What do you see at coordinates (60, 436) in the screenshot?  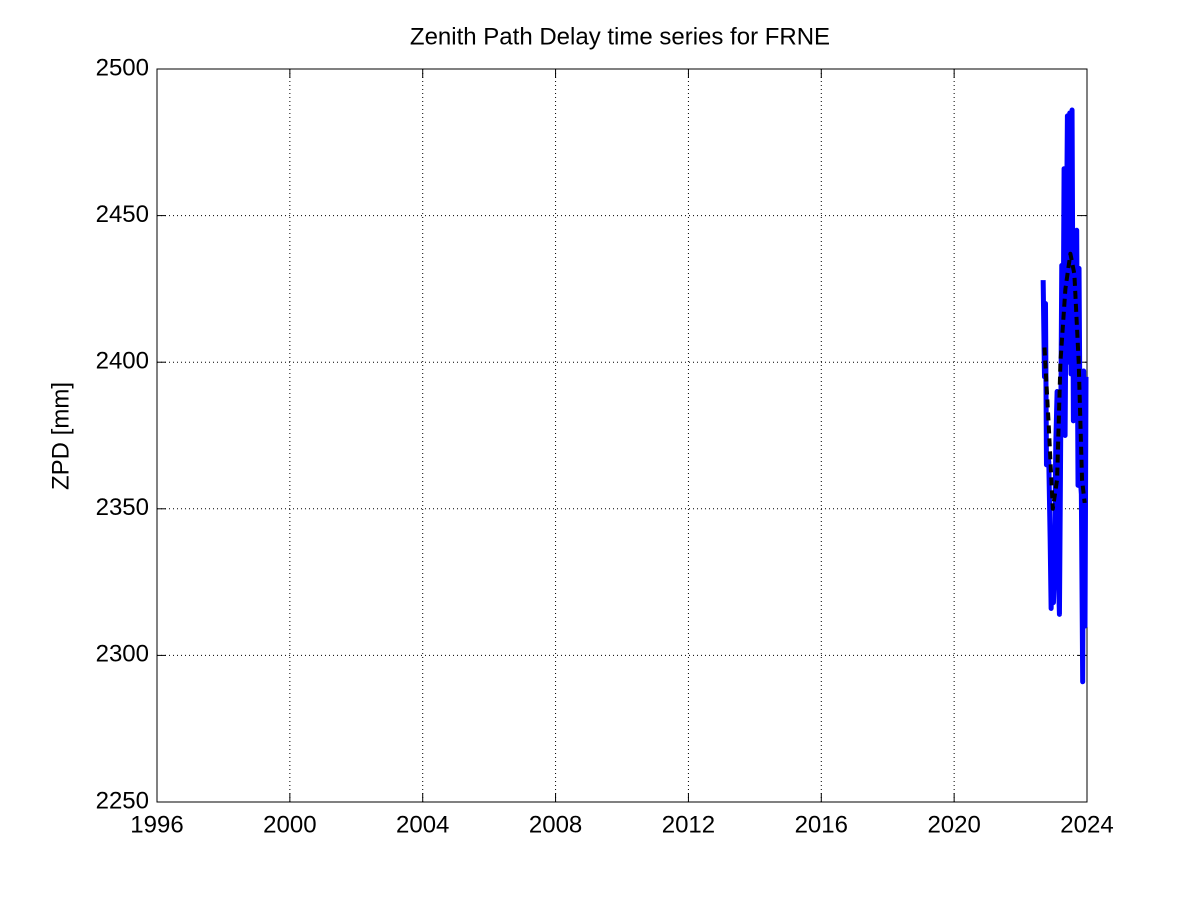 I see `y-axis-label: ZPD [mm]` at bounding box center [60, 436].